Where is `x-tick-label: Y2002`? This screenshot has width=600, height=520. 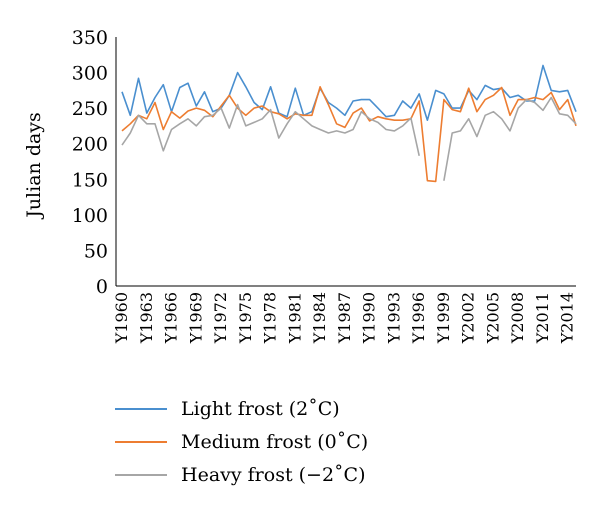
x-tick-label: Y2002 is located at coordinates (468, 318).